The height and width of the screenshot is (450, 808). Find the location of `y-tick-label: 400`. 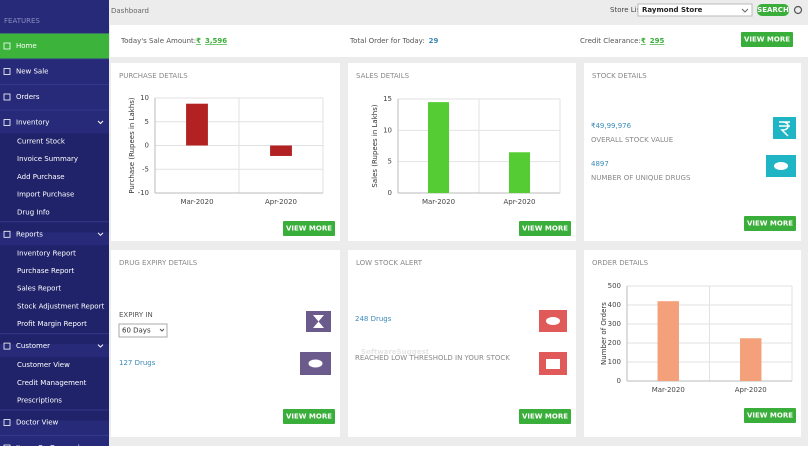

y-tick-label: 400 is located at coordinates (614, 305).